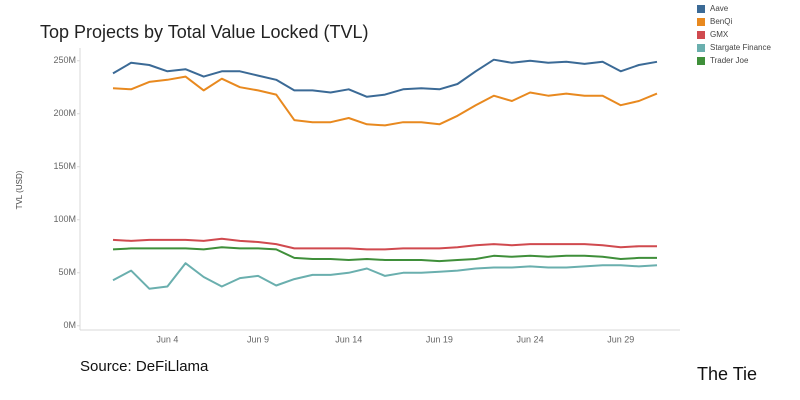  I want to click on legend-label: Trader Joe, so click(729, 60).